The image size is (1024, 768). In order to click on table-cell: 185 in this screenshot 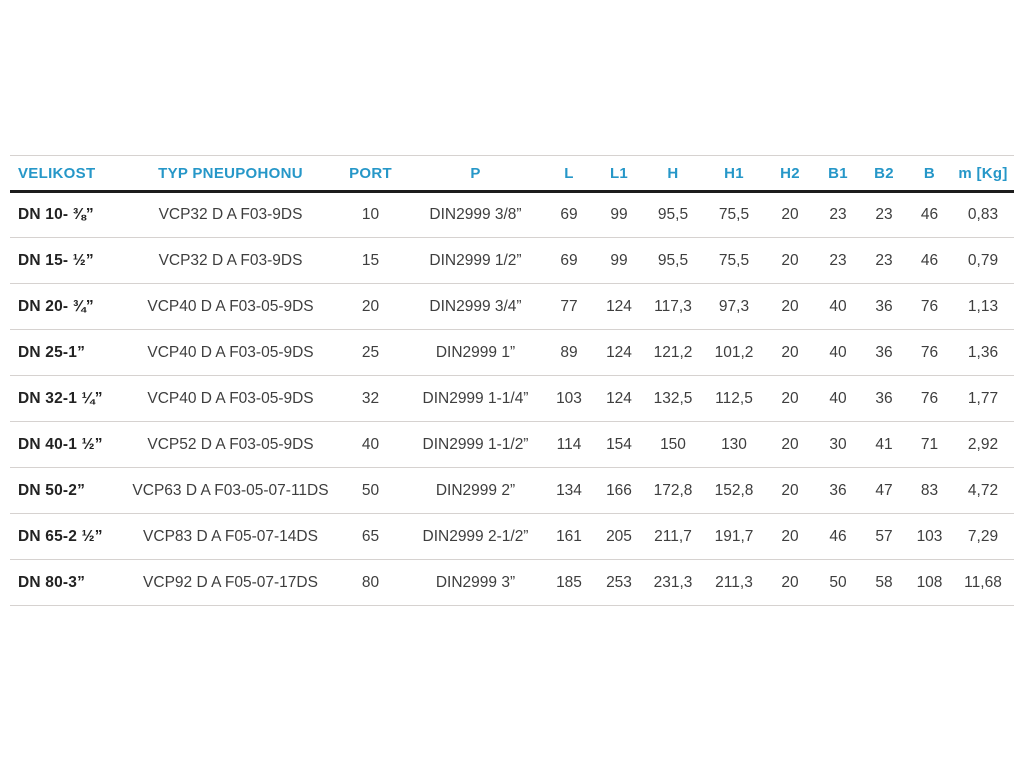, I will do `click(569, 582)`.